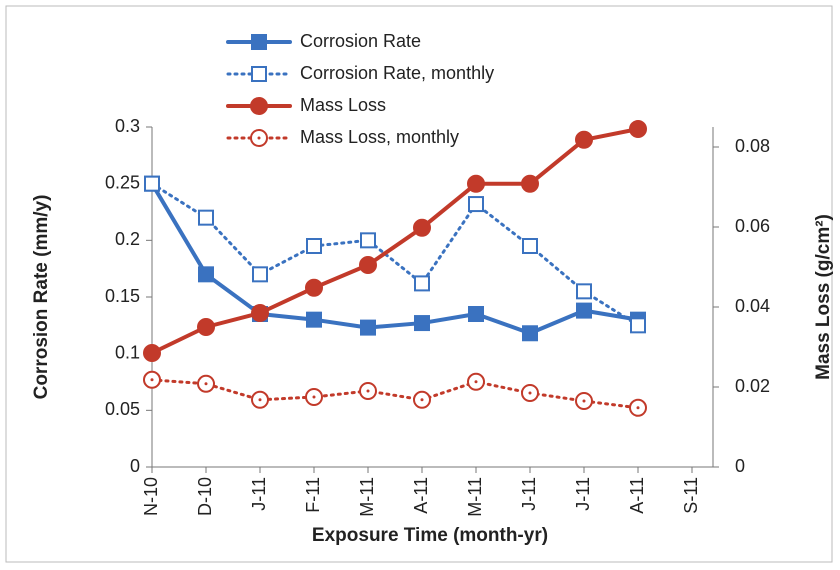 This screenshot has height=570, width=840. What do you see at coordinates (752, 146) in the screenshot?
I see `y2-tick-label: 0.08` at bounding box center [752, 146].